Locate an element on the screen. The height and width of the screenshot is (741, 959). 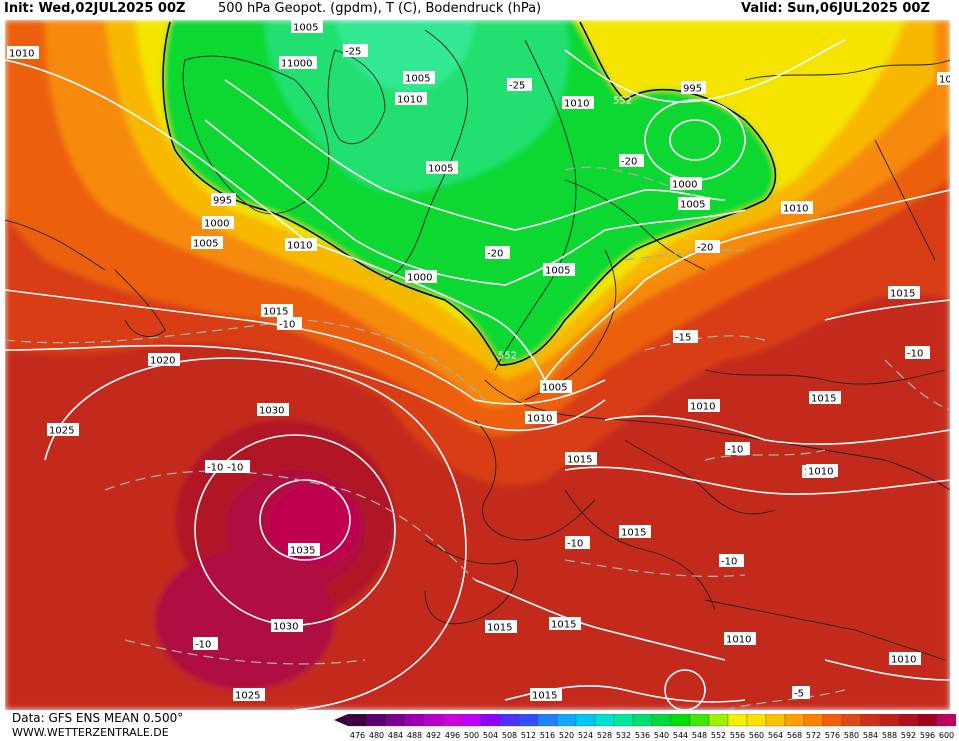
legend-tick-label: 500 is located at coordinates (471, 735).